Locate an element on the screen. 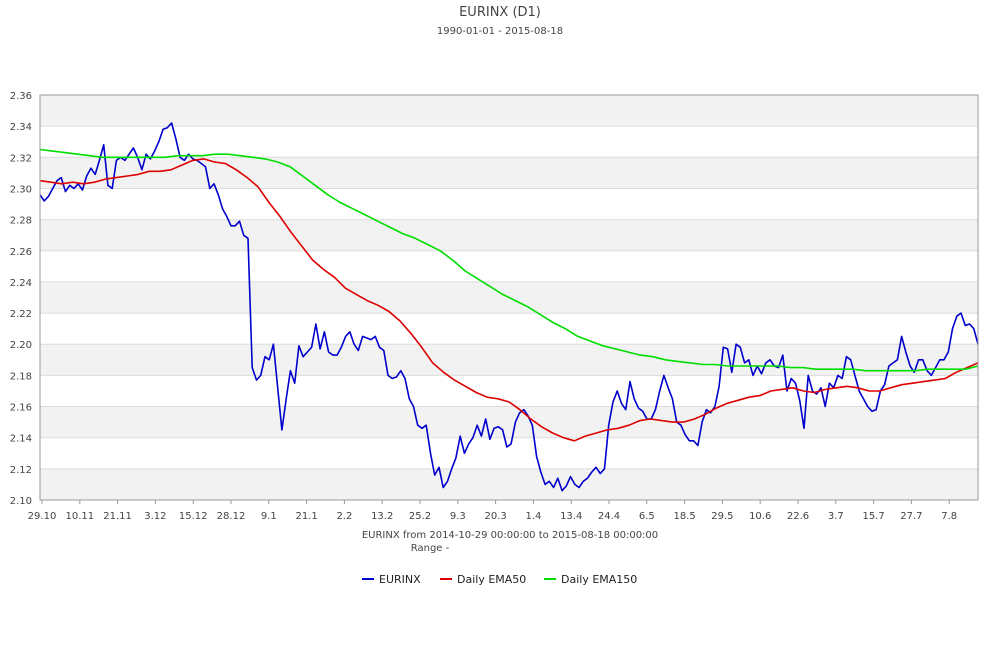 The height and width of the screenshot is (666, 1000). x-tick-label: 28.12 is located at coordinates (231, 516).